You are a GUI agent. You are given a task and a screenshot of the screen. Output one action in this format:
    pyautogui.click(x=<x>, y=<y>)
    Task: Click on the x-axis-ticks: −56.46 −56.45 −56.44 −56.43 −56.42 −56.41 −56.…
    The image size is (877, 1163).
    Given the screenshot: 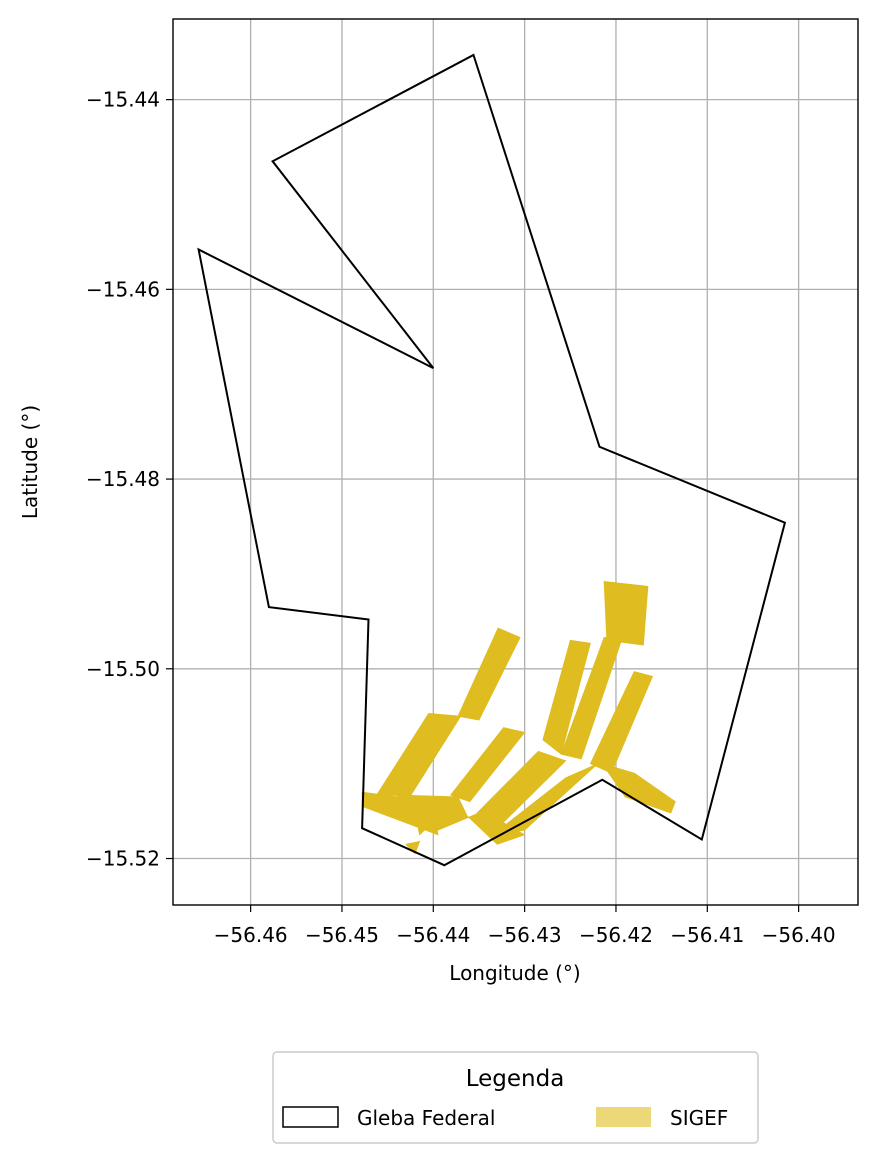 What is the action you would take?
    pyautogui.click(x=525, y=926)
    